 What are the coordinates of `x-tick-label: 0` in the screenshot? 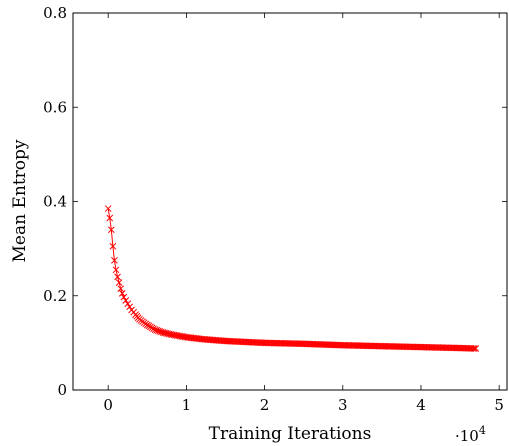 It's located at (108, 405).